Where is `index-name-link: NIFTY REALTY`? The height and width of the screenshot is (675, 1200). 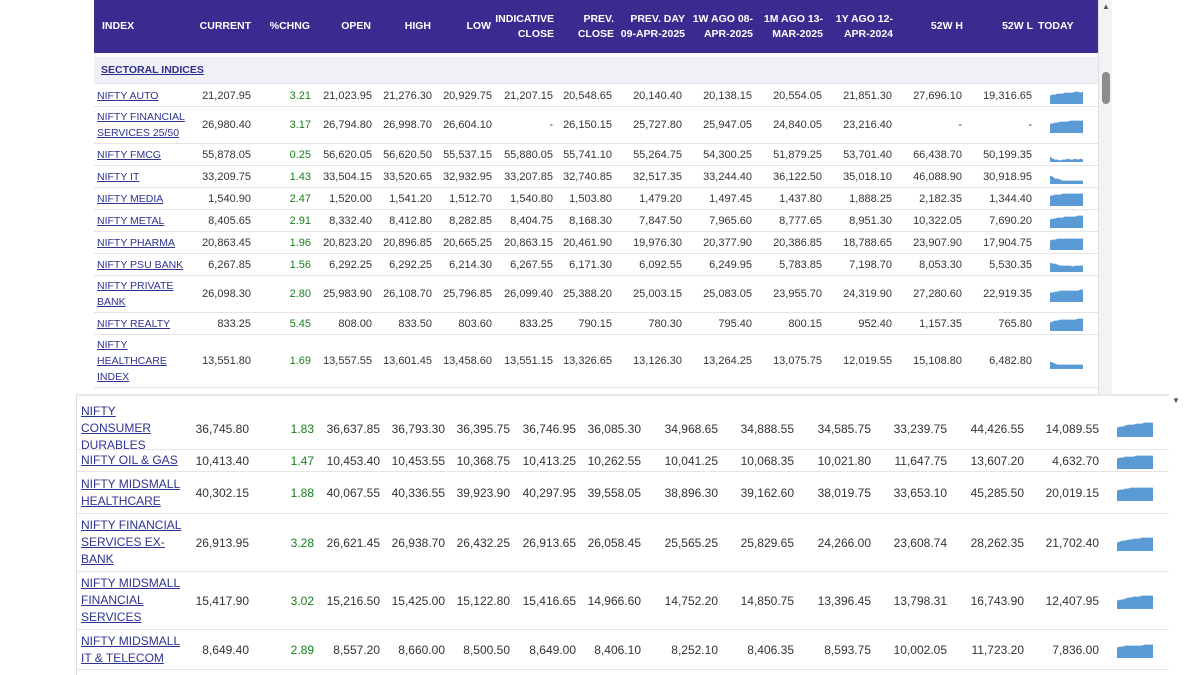 index-name-link: NIFTY REALTY is located at coordinates (134, 323).